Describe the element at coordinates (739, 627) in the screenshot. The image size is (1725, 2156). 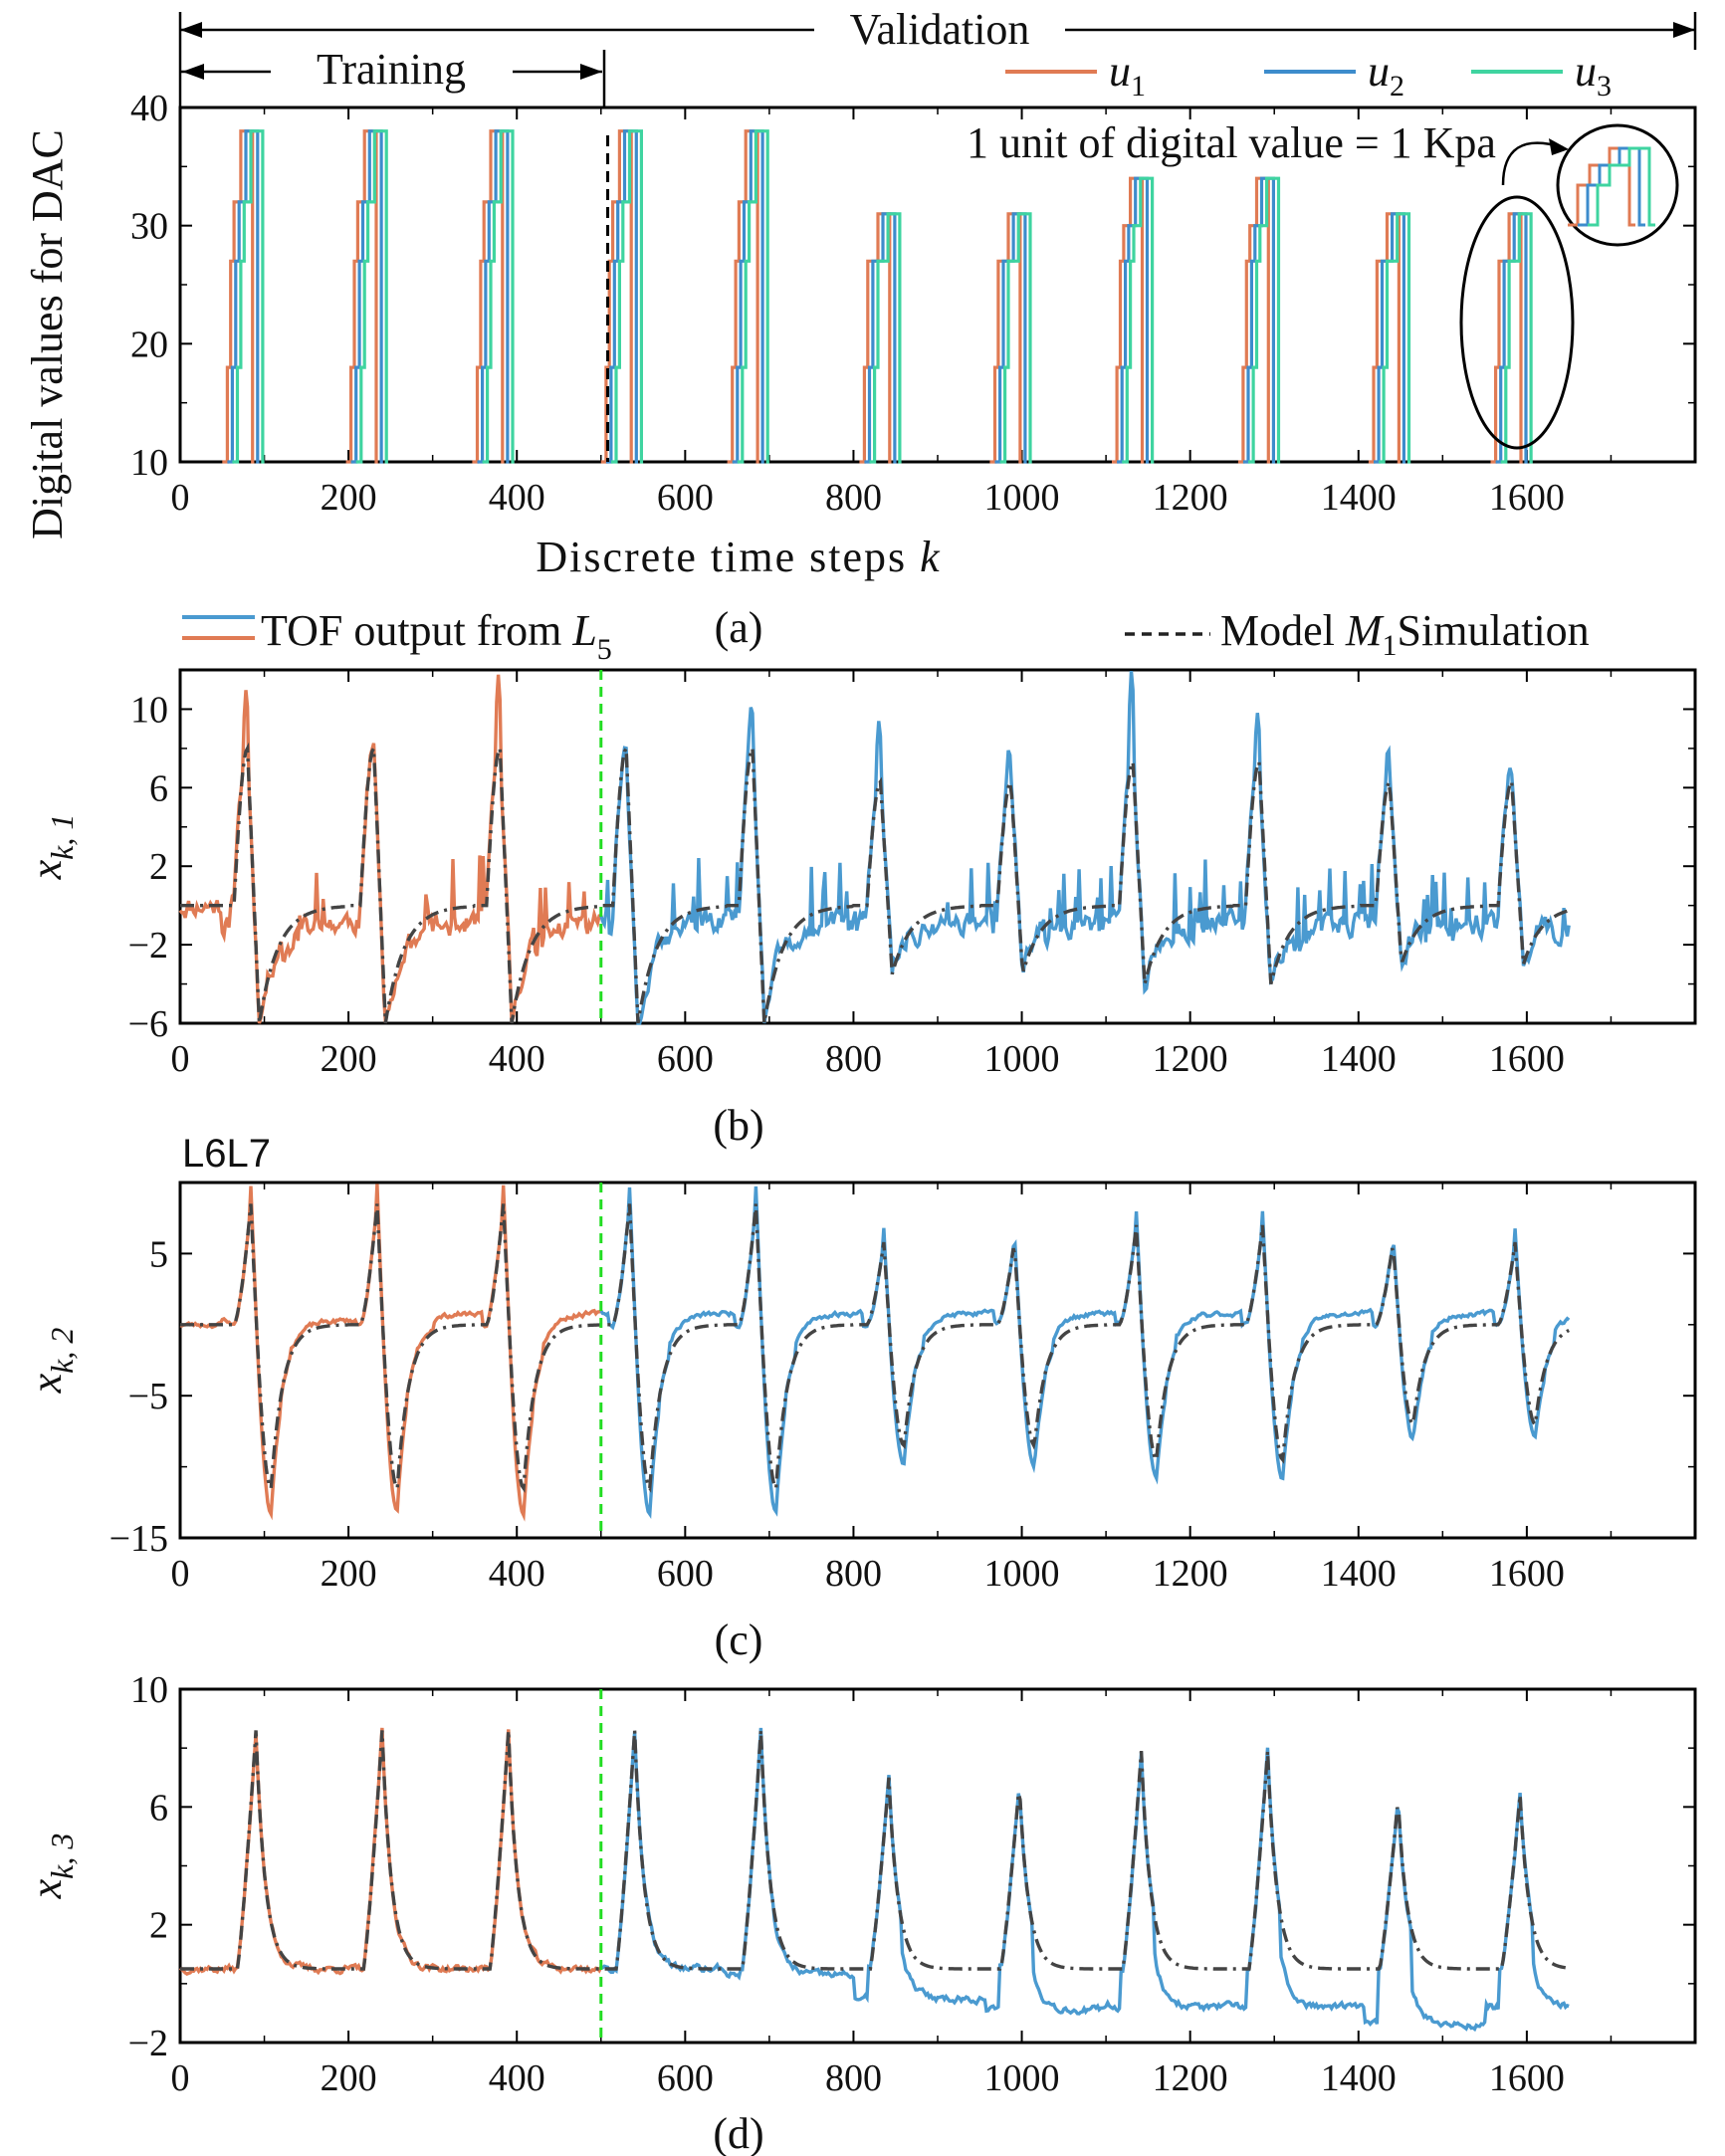
I see `panel-caption: (a)` at that location.